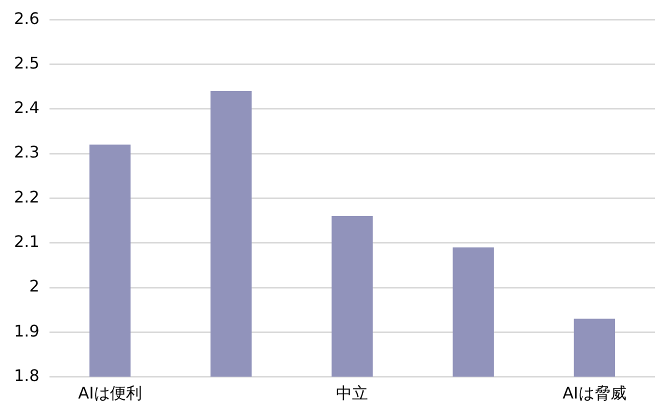 The height and width of the screenshot is (416, 663). Describe the element at coordinates (352, 393) in the screenshot. I see `x-tick-label: 中立` at that location.